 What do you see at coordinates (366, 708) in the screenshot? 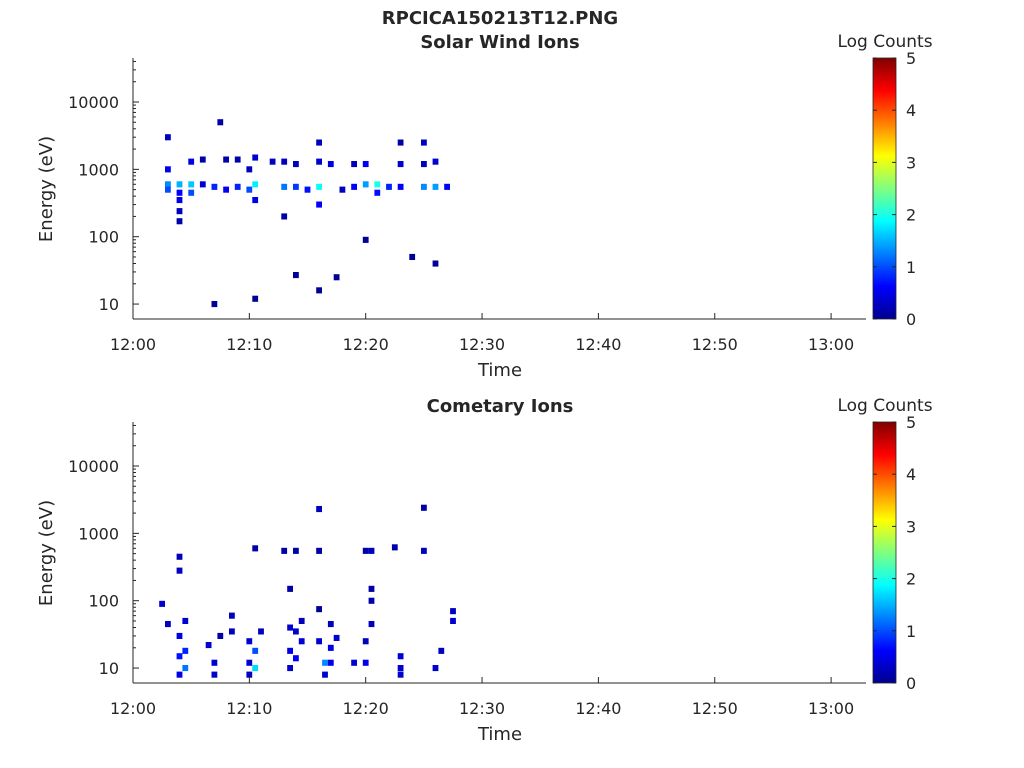
I see `x-tick-label: 12:20` at bounding box center [366, 708].